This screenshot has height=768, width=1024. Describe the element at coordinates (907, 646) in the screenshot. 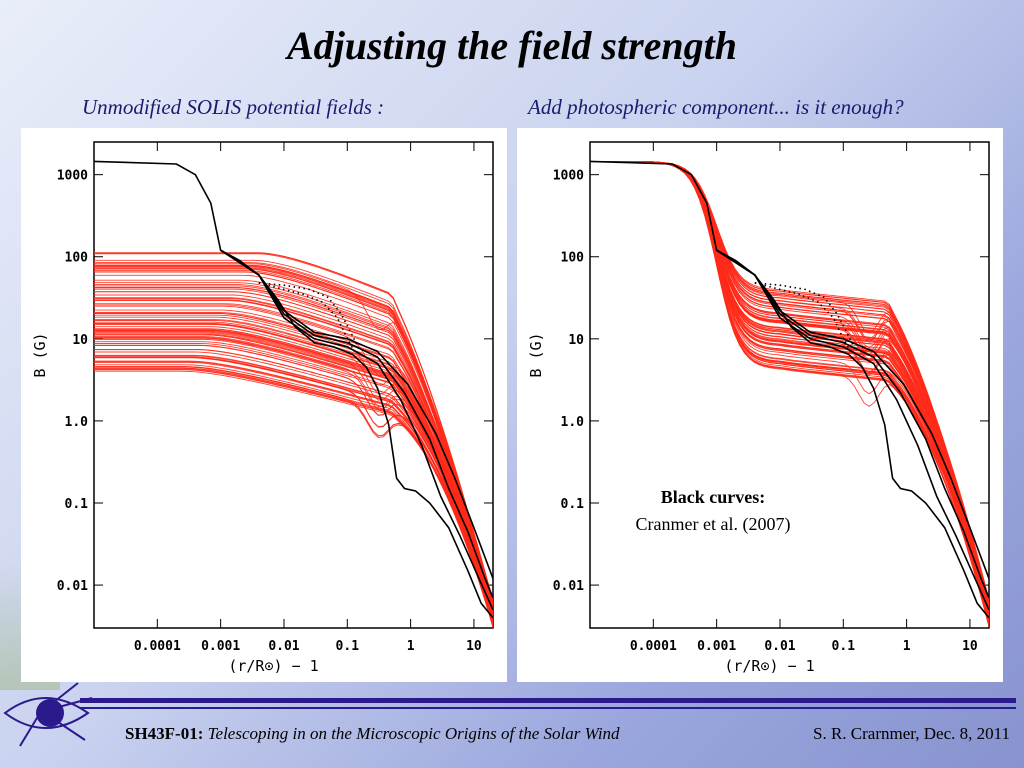

I see `x-tick-label: 1` at that location.